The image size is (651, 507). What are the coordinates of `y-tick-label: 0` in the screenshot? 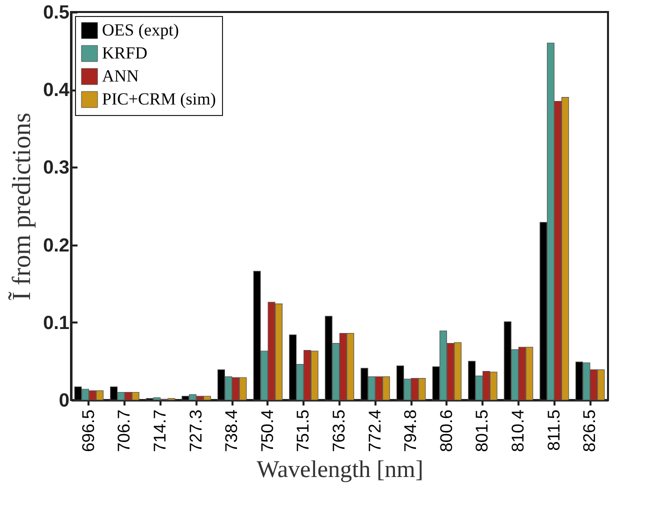 It's located at (64, 401).